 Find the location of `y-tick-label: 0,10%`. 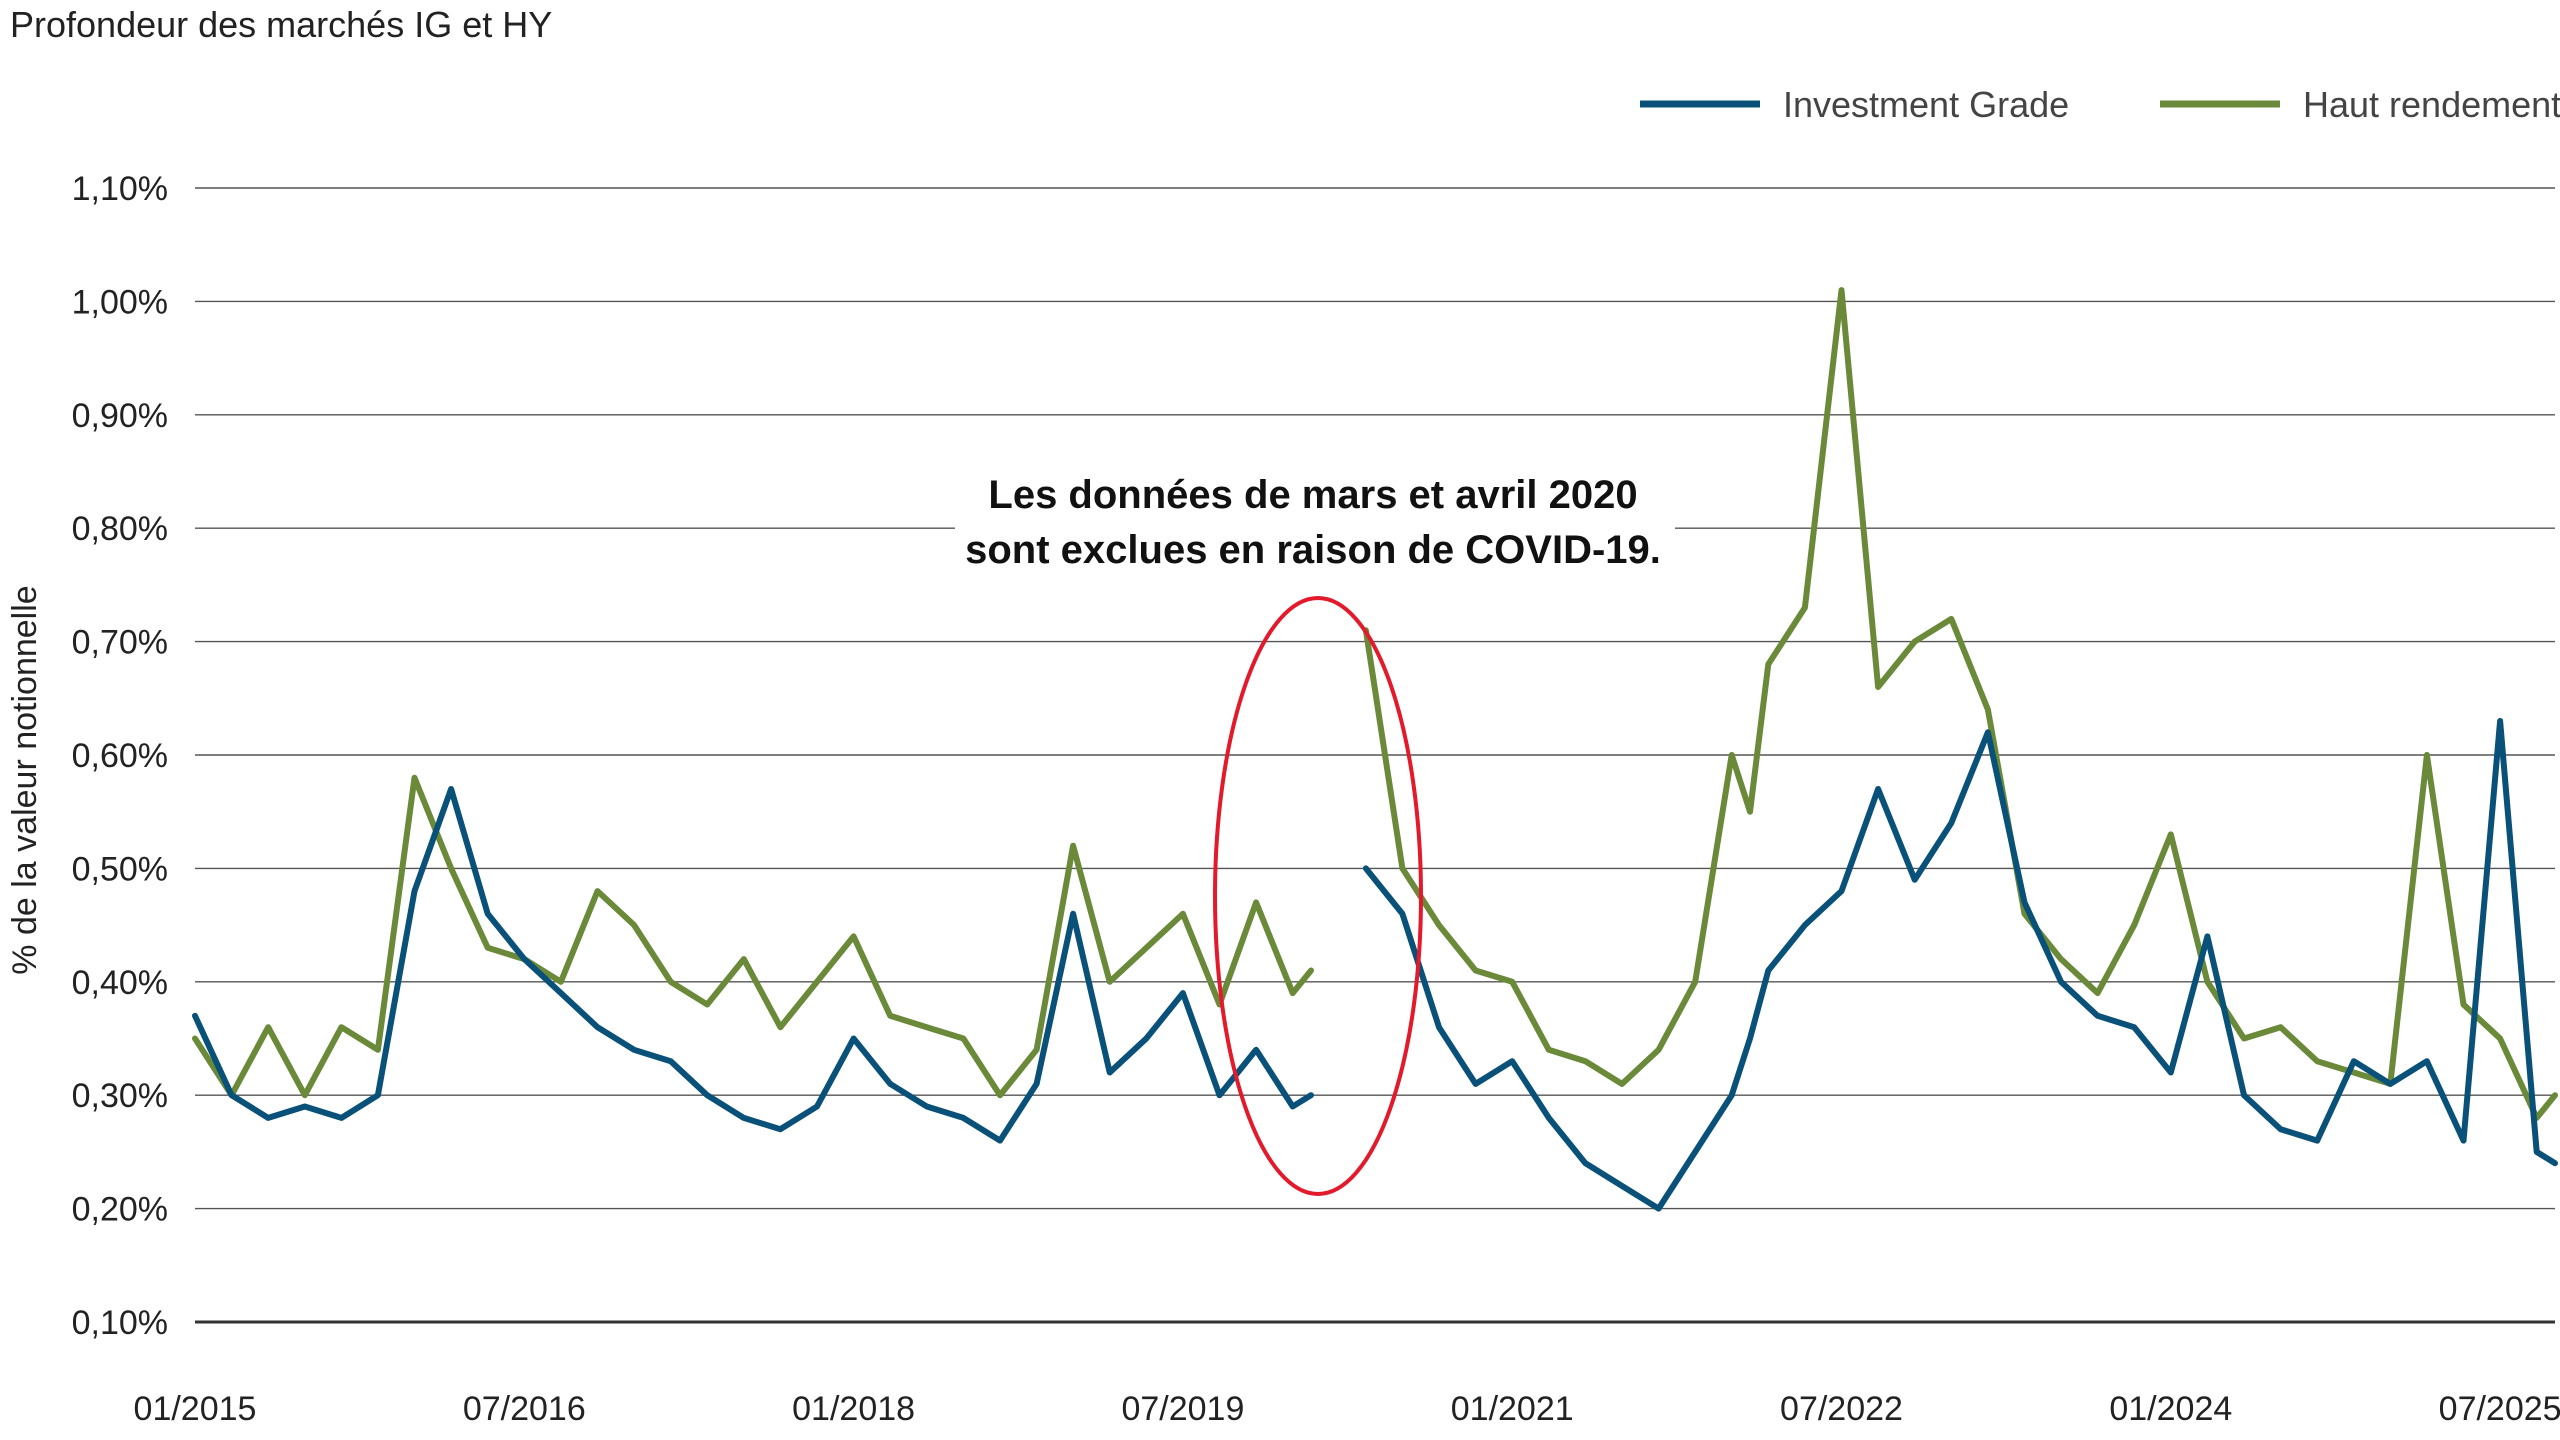

y-tick-label: 0,10% is located at coordinates (120, 1323).